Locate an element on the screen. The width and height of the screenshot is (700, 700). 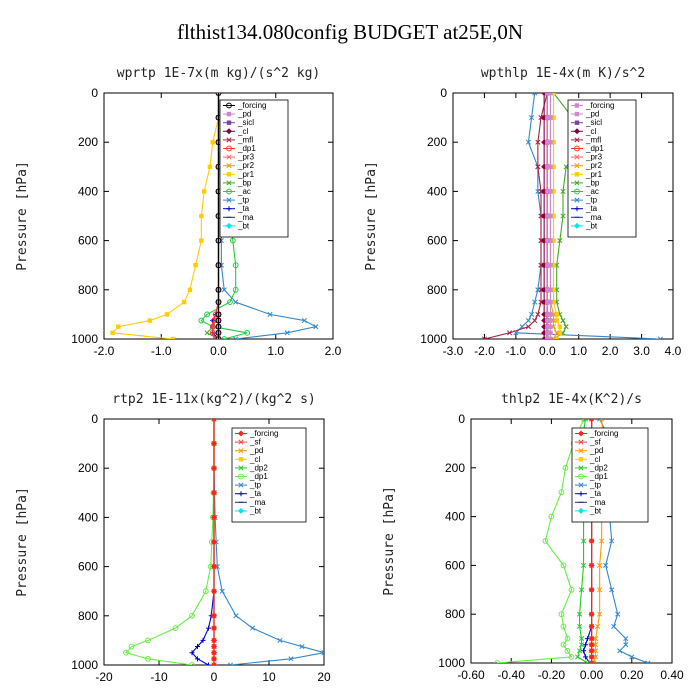
x-tick-label: 2.0 is located at coordinates (610, 351).